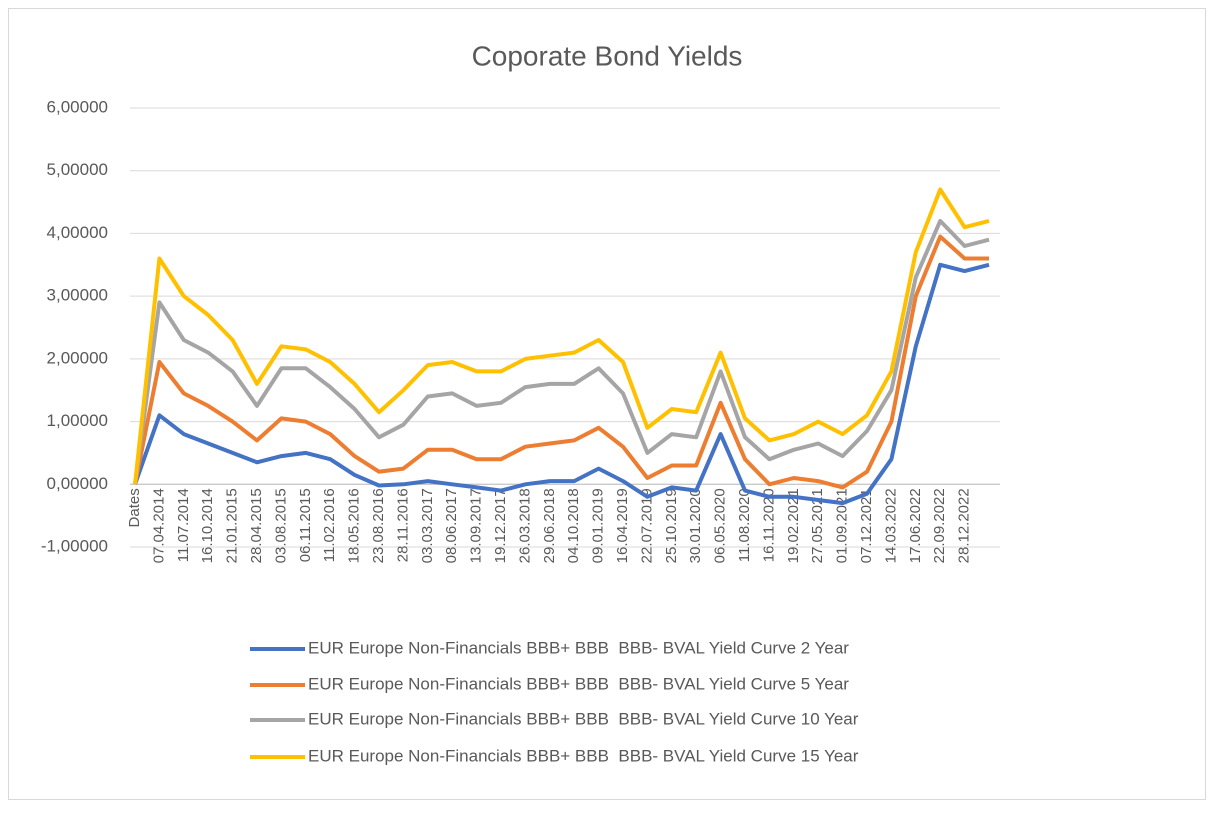  Describe the element at coordinates (77, 357) in the screenshot. I see `y-tick-label: 2,00000` at that location.